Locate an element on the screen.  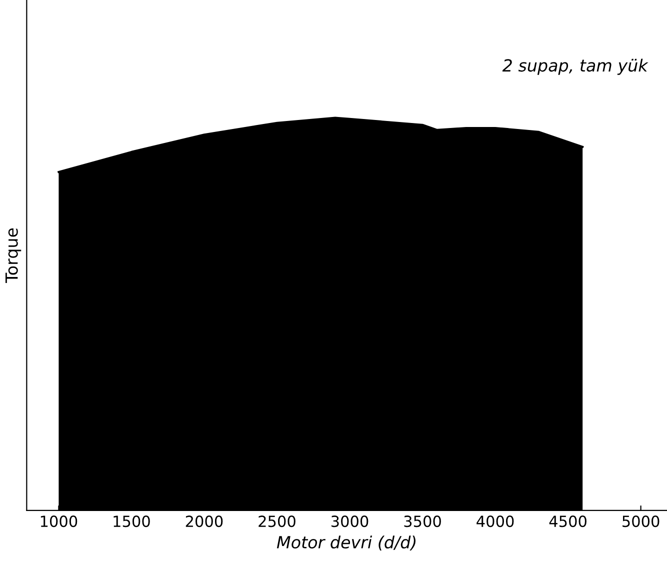
x-tick-label: 2500 is located at coordinates (277, 522).